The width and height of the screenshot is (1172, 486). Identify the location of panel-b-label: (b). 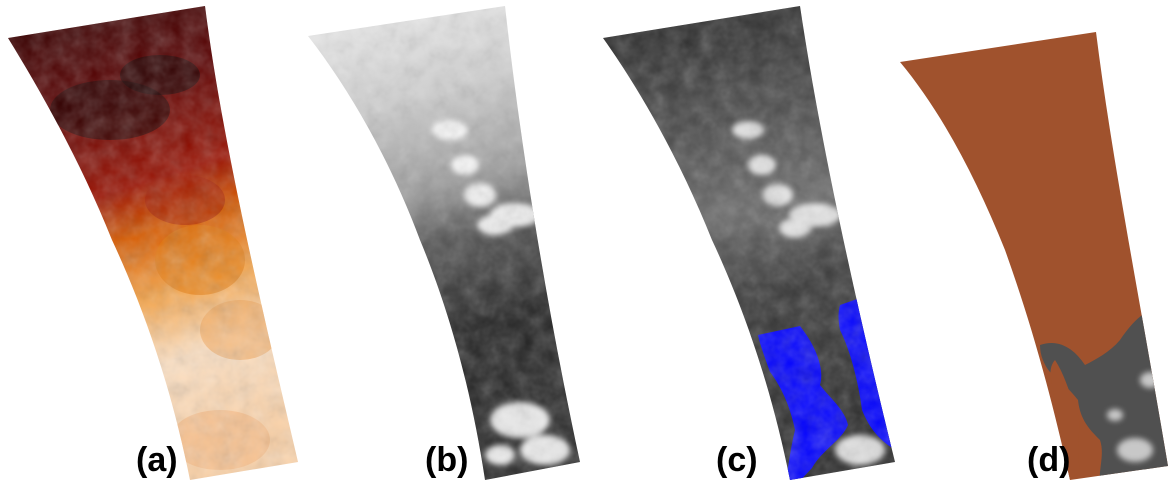
(446, 460).